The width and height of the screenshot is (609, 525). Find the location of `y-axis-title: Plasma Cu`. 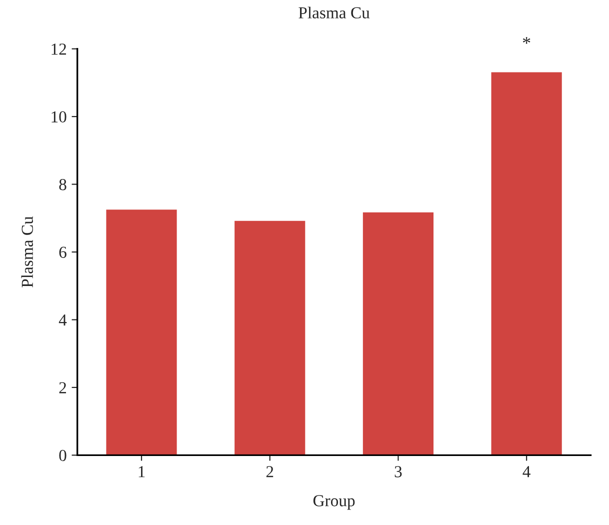

y-axis-title: Plasma Cu is located at coordinates (27, 252).